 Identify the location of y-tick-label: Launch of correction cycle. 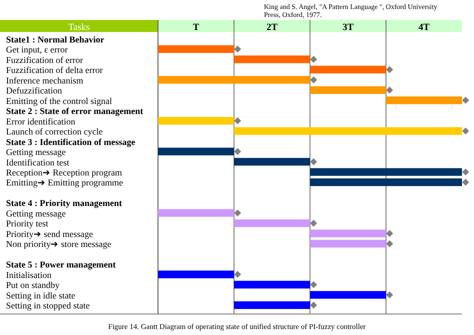
(54, 131).